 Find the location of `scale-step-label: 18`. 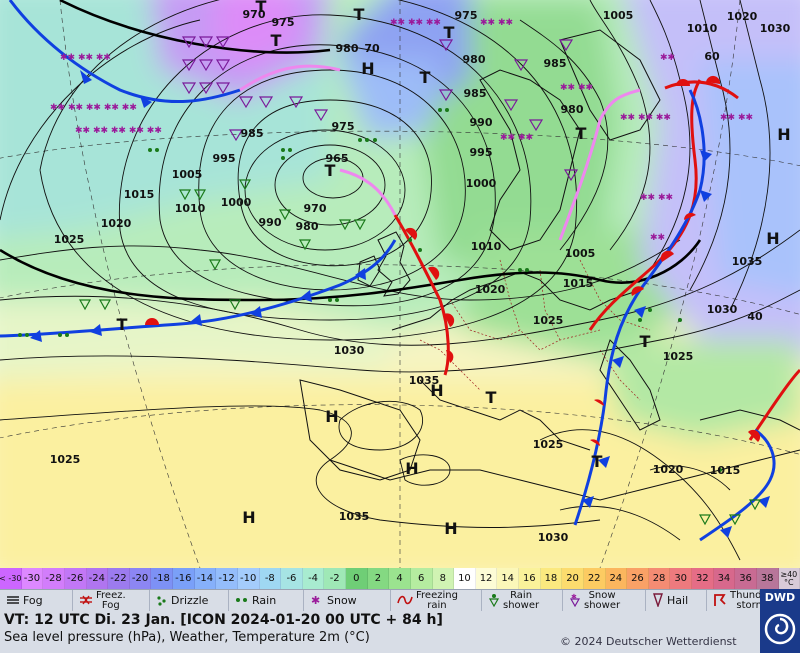

scale-step-label: 18 is located at coordinates (551, 578).